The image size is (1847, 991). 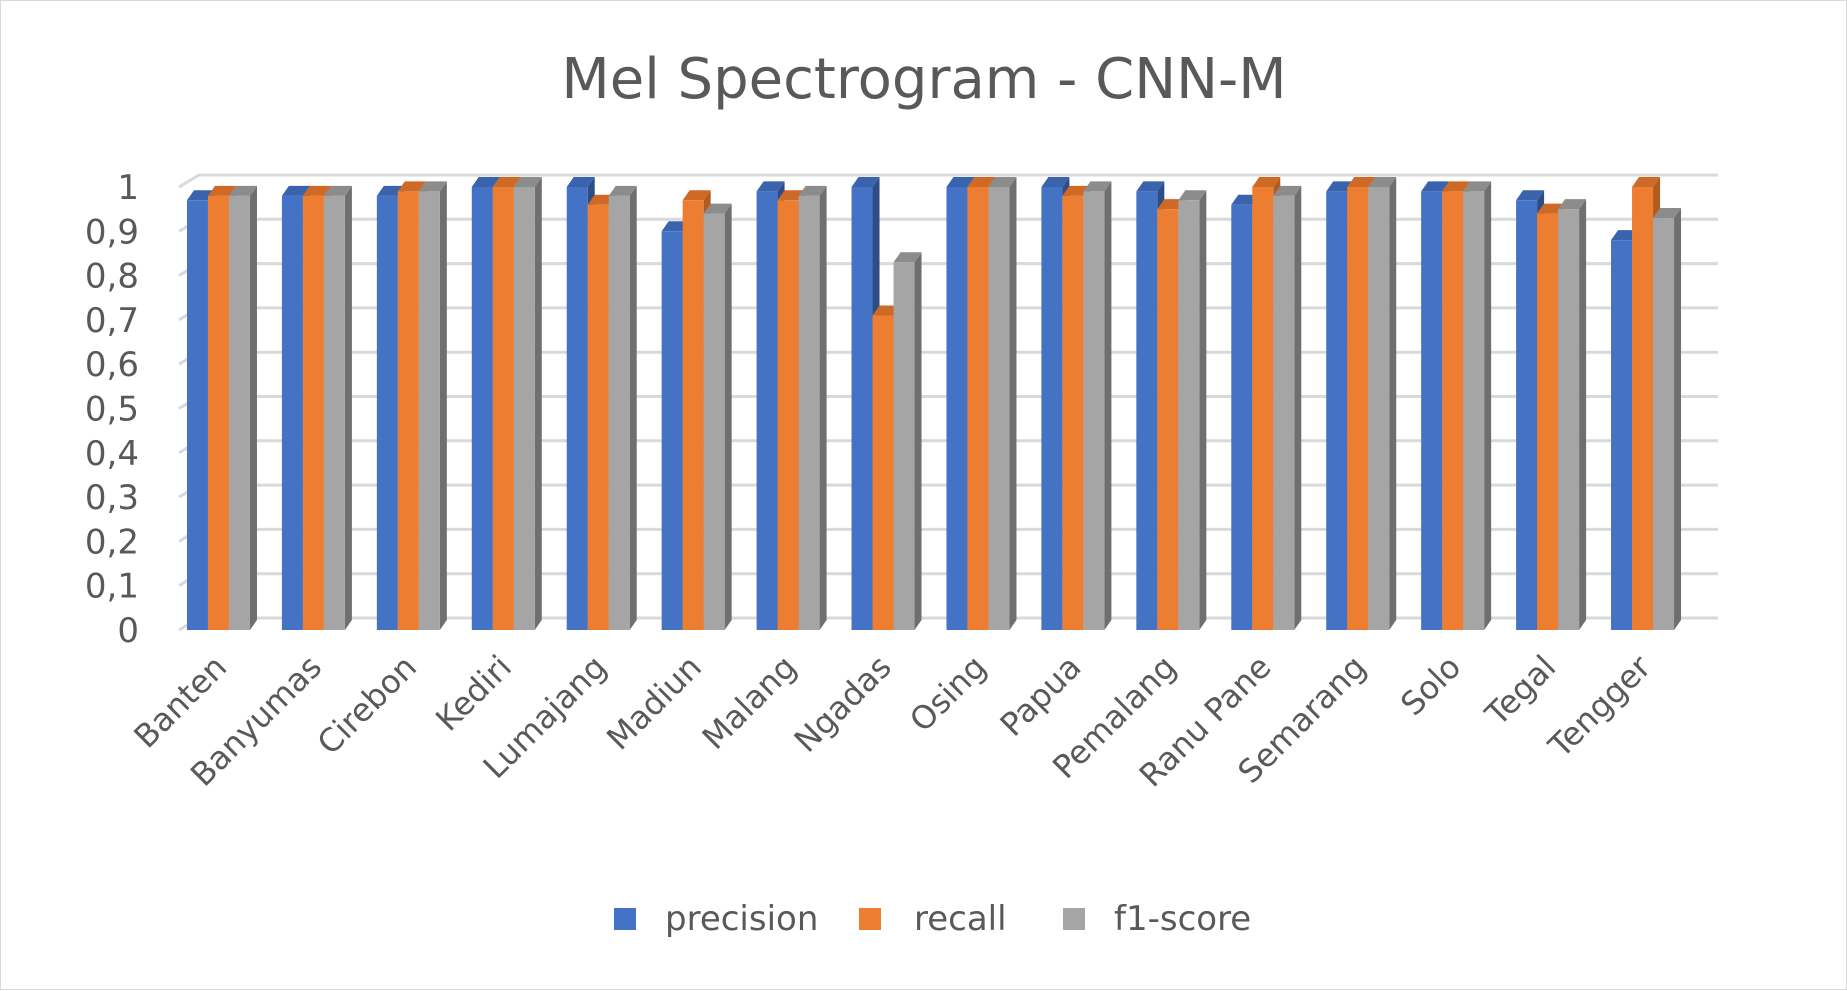 What do you see at coordinates (654, 703) in the screenshot?
I see `x-tick-label: Madiun` at bounding box center [654, 703].